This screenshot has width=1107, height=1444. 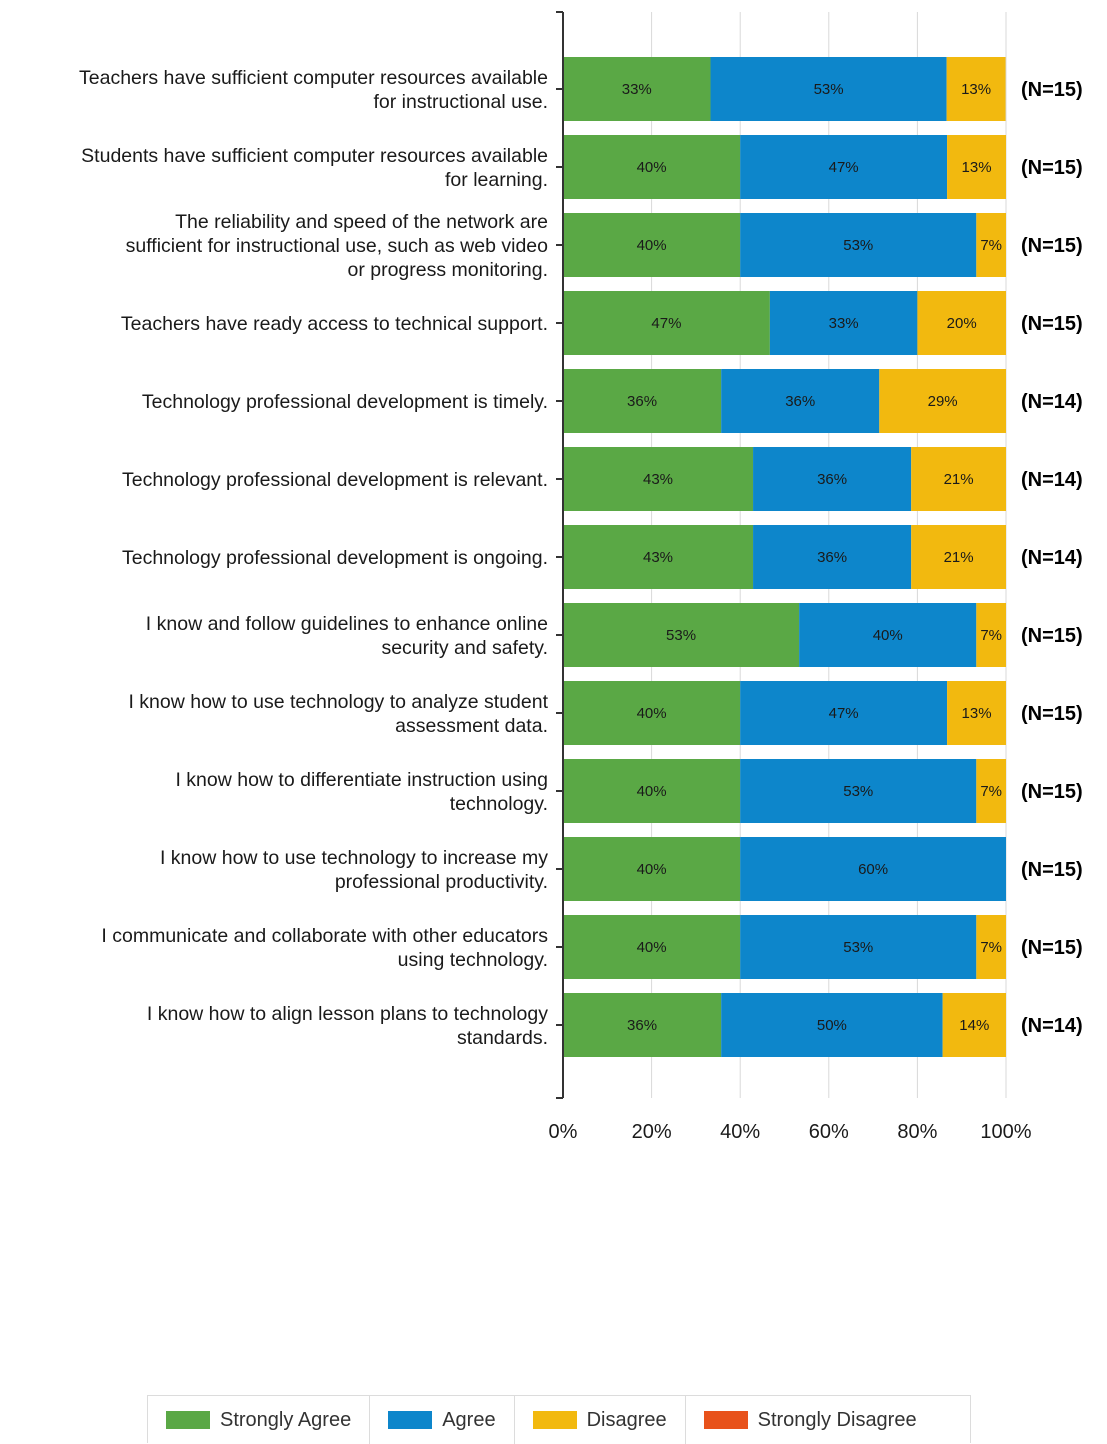 What do you see at coordinates (471, 726) in the screenshot?
I see `category-label-line: assessment data.` at bounding box center [471, 726].